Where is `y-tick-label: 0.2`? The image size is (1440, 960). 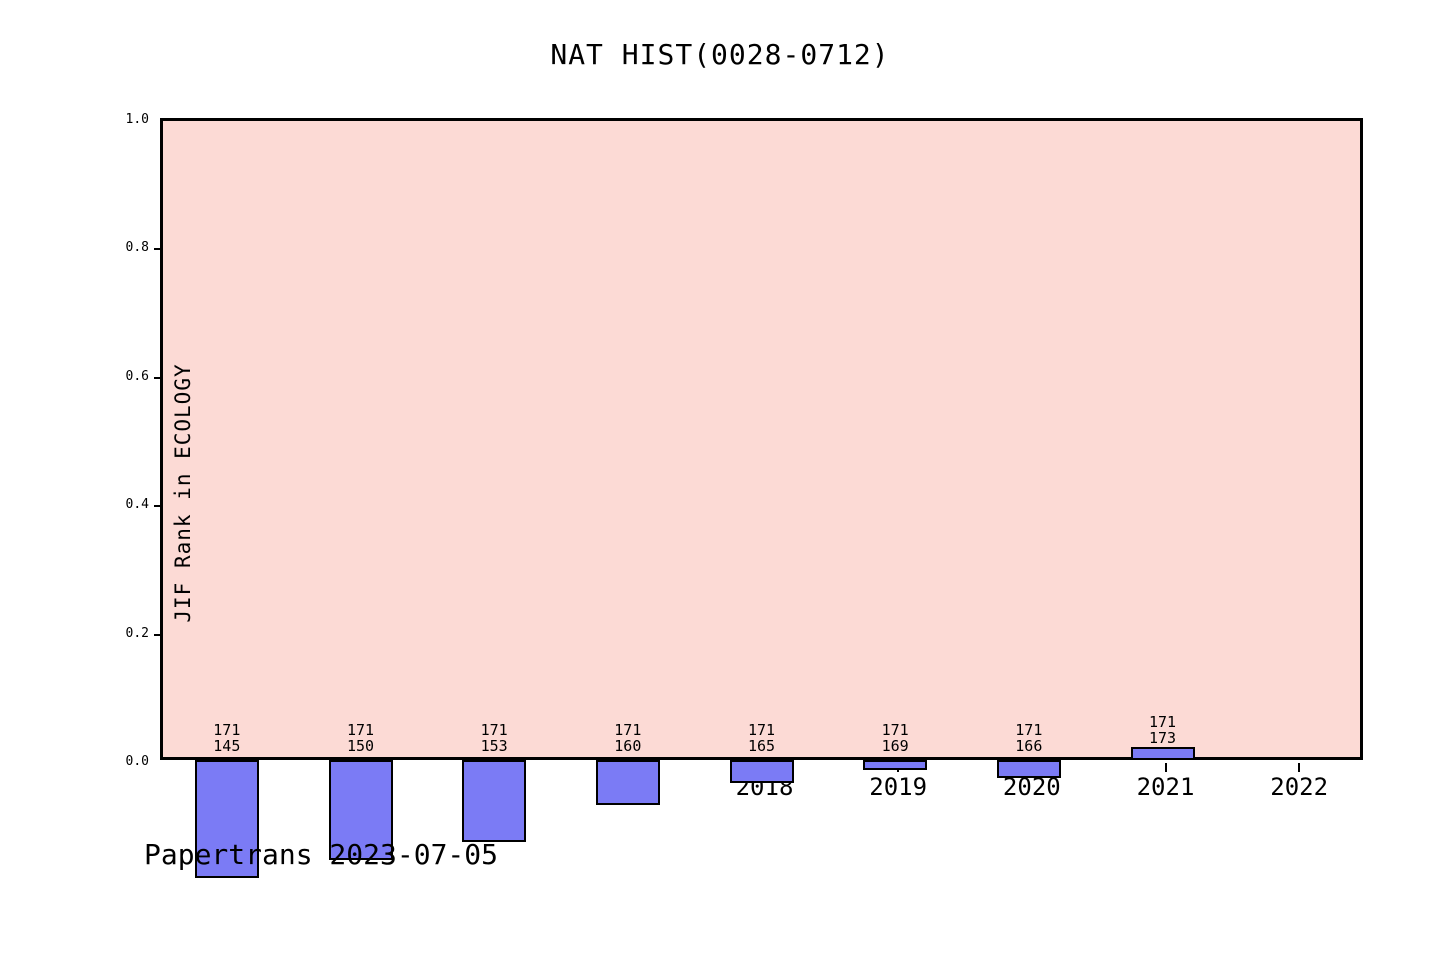
y-tick-label: 0.2 is located at coordinates (137, 633).